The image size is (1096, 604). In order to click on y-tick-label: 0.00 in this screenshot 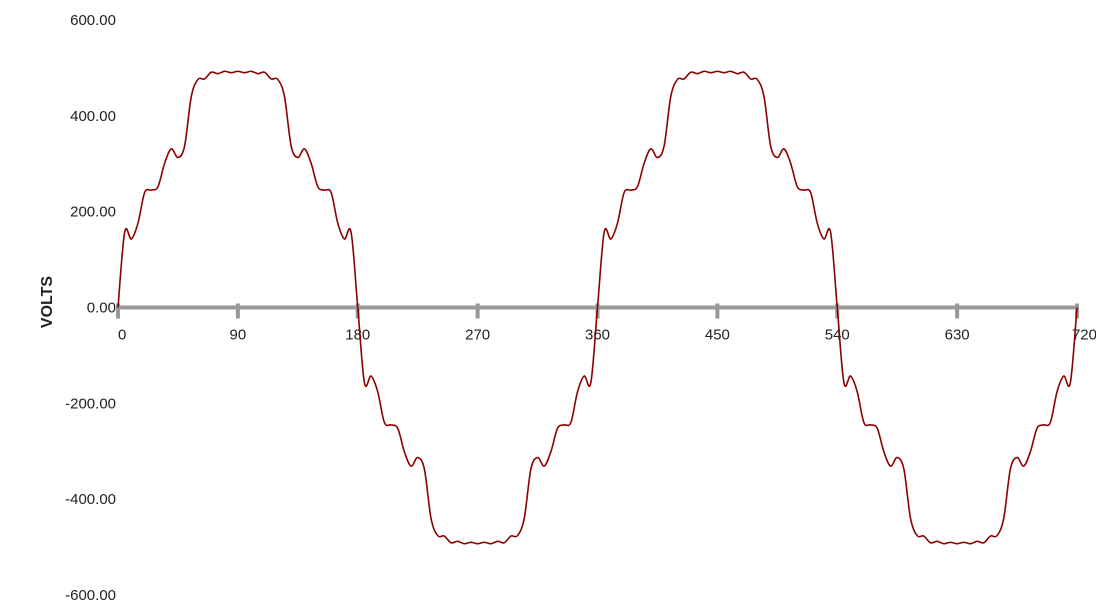, I will do `click(101, 308)`.